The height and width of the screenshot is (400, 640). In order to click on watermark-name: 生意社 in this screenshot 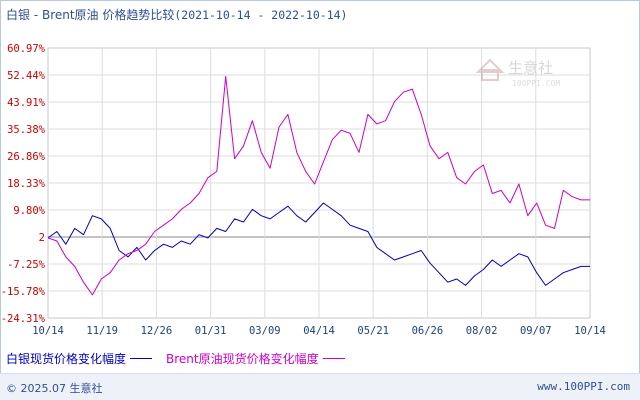, I will do `click(530, 68)`.